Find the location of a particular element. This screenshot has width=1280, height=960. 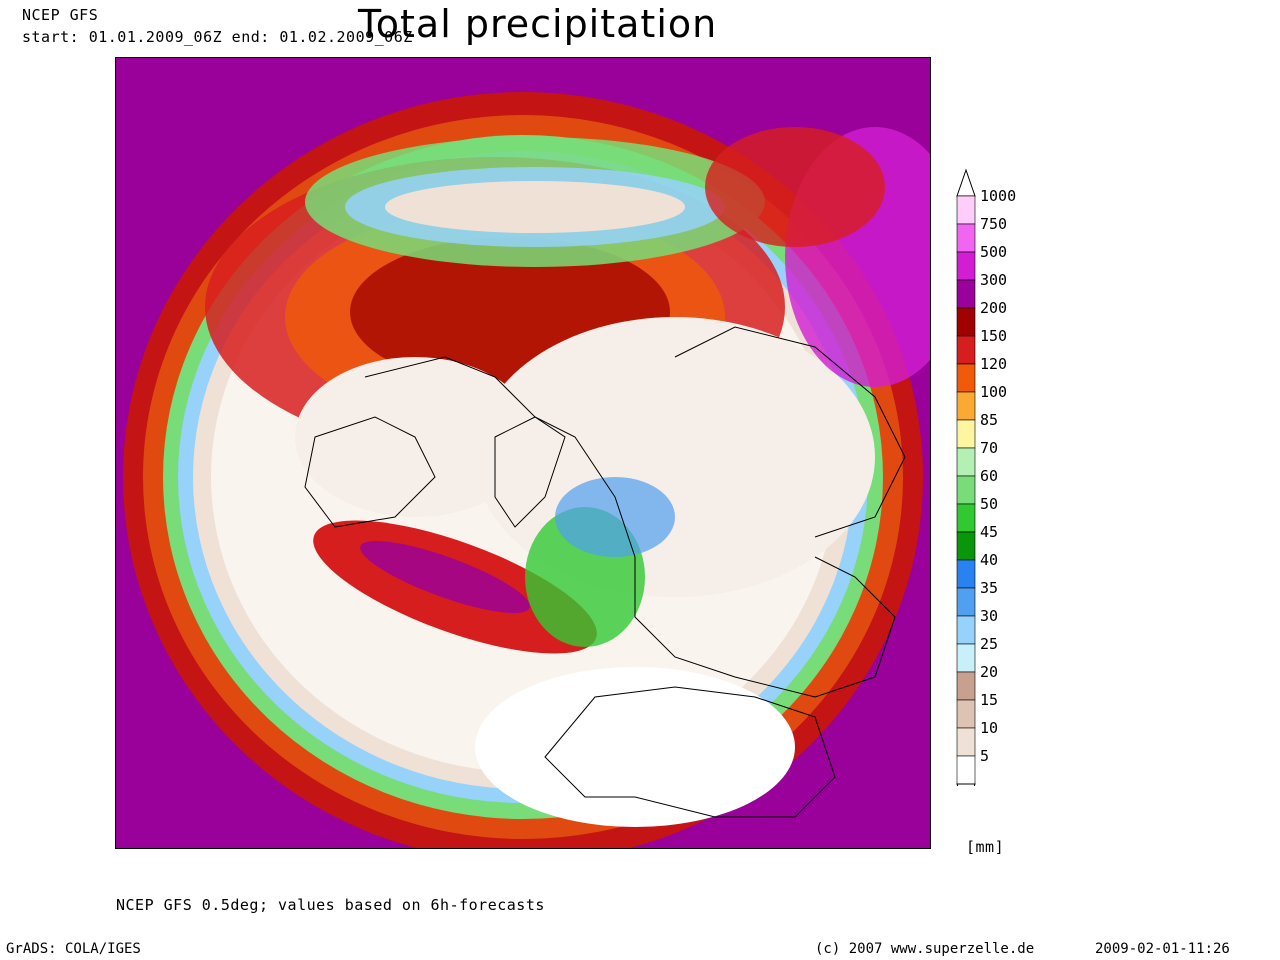

page-title: Total precipitation is located at coordinates (538, 24).